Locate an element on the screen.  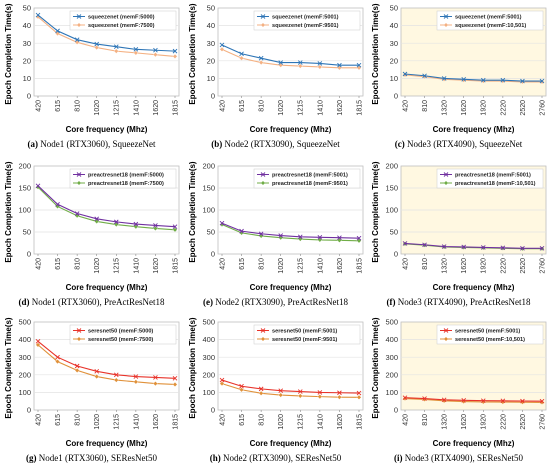
figure-caption: (f) Node3 (RTX4090), PreActResNet18 is located at coordinates (458, 302).